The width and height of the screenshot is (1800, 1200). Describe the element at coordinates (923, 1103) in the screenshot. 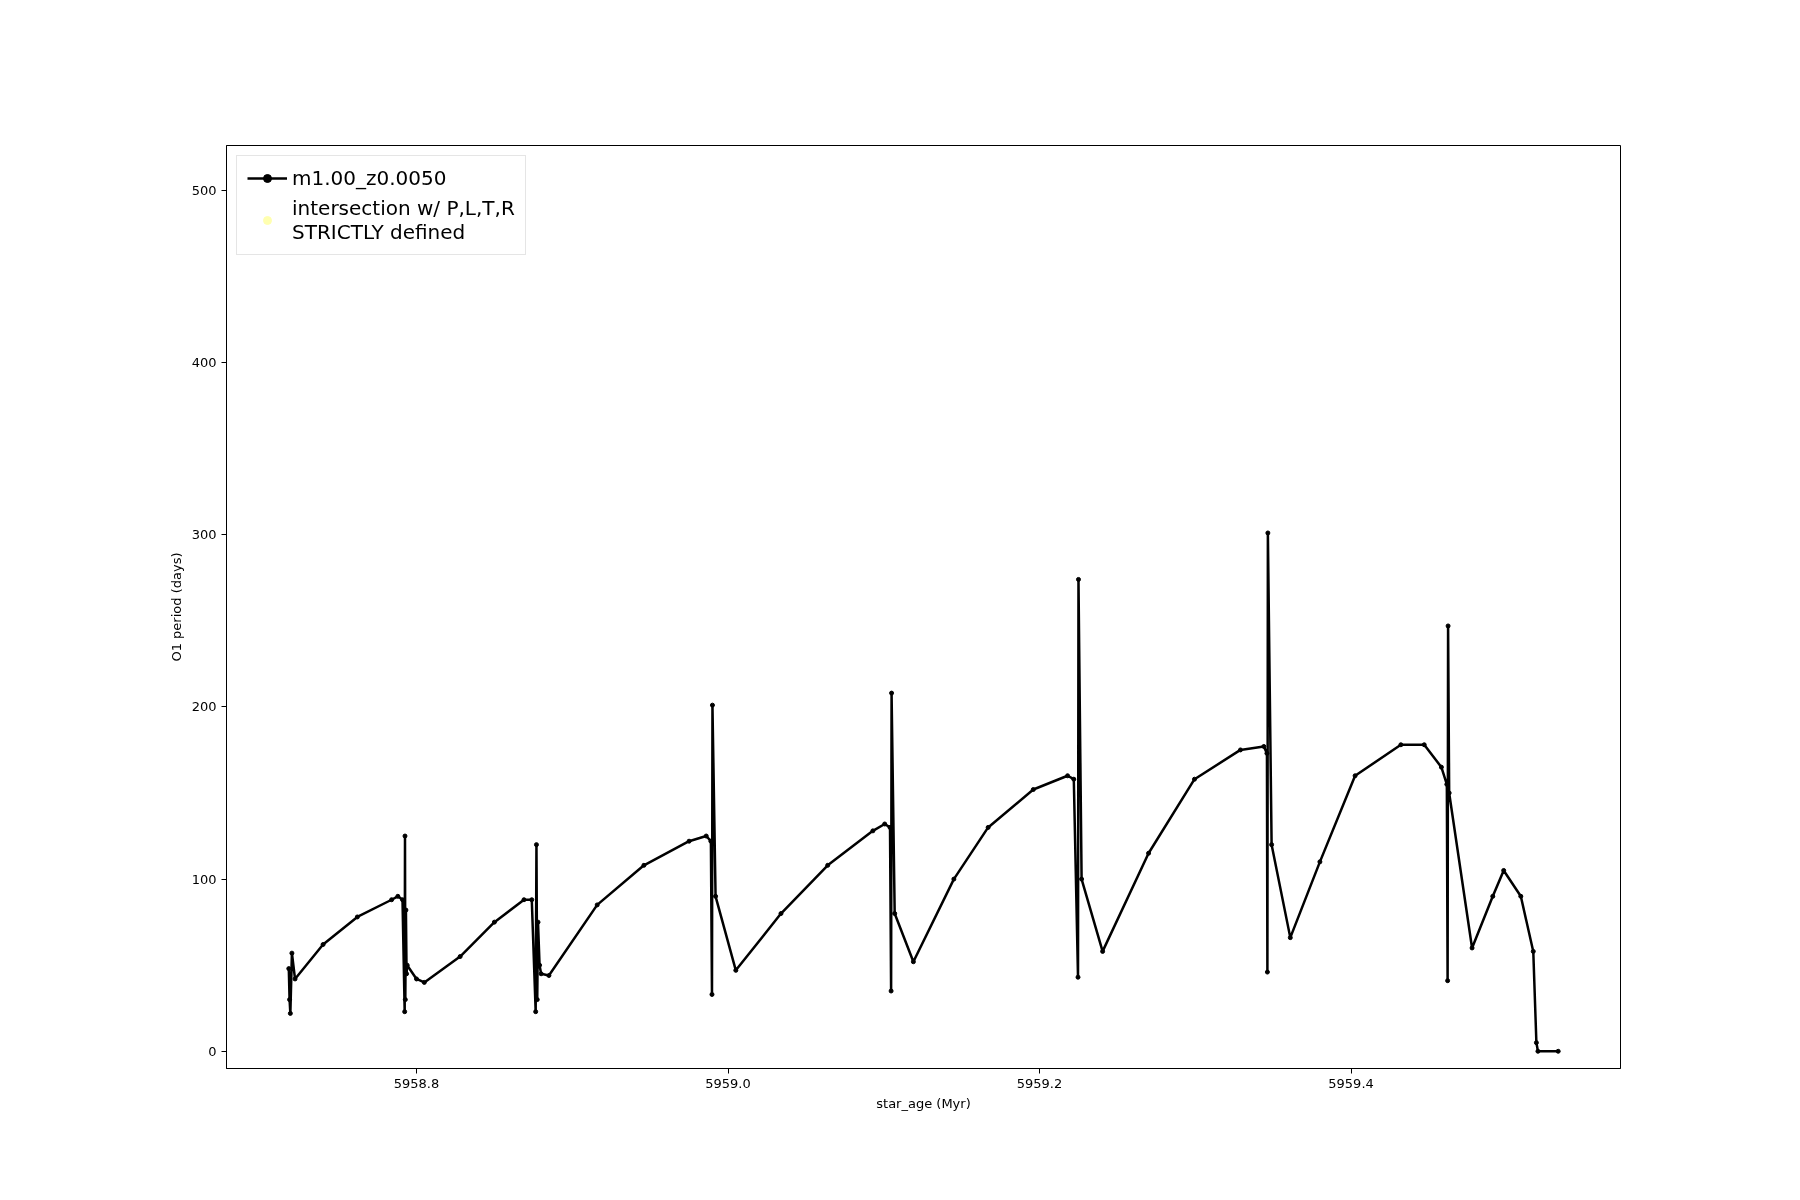

I see `x-axis-title: star_age (Myr)` at that location.